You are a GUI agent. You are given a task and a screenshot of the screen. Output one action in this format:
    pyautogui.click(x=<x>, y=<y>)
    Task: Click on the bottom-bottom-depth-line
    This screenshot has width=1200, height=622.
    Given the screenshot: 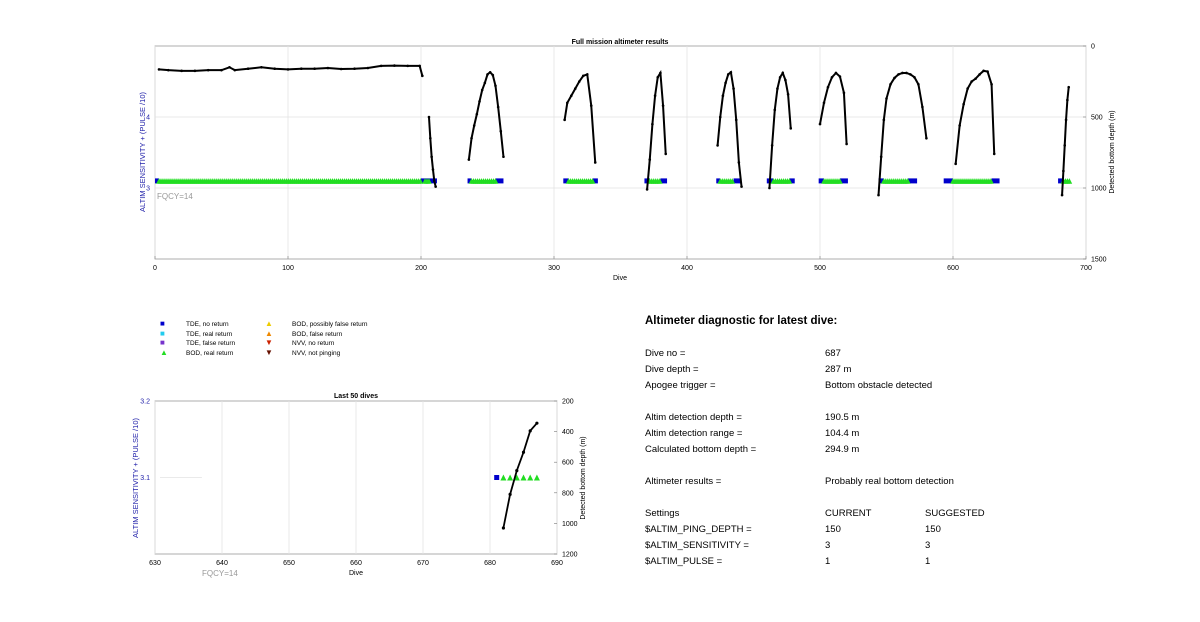 What is the action you would take?
    pyautogui.click(x=520, y=475)
    